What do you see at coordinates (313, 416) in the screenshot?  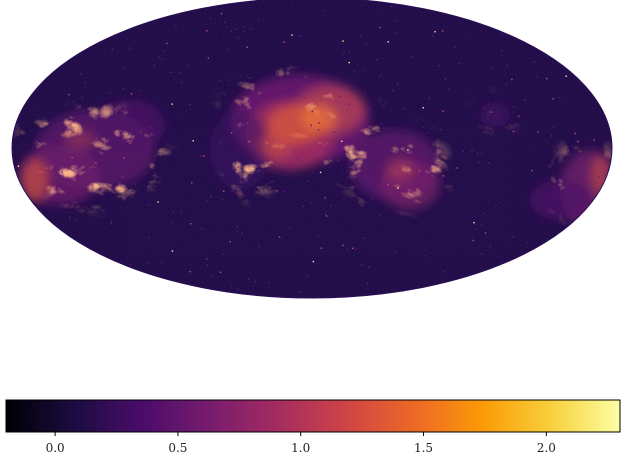 I see `colorbar-gradient` at bounding box center [313, 416].